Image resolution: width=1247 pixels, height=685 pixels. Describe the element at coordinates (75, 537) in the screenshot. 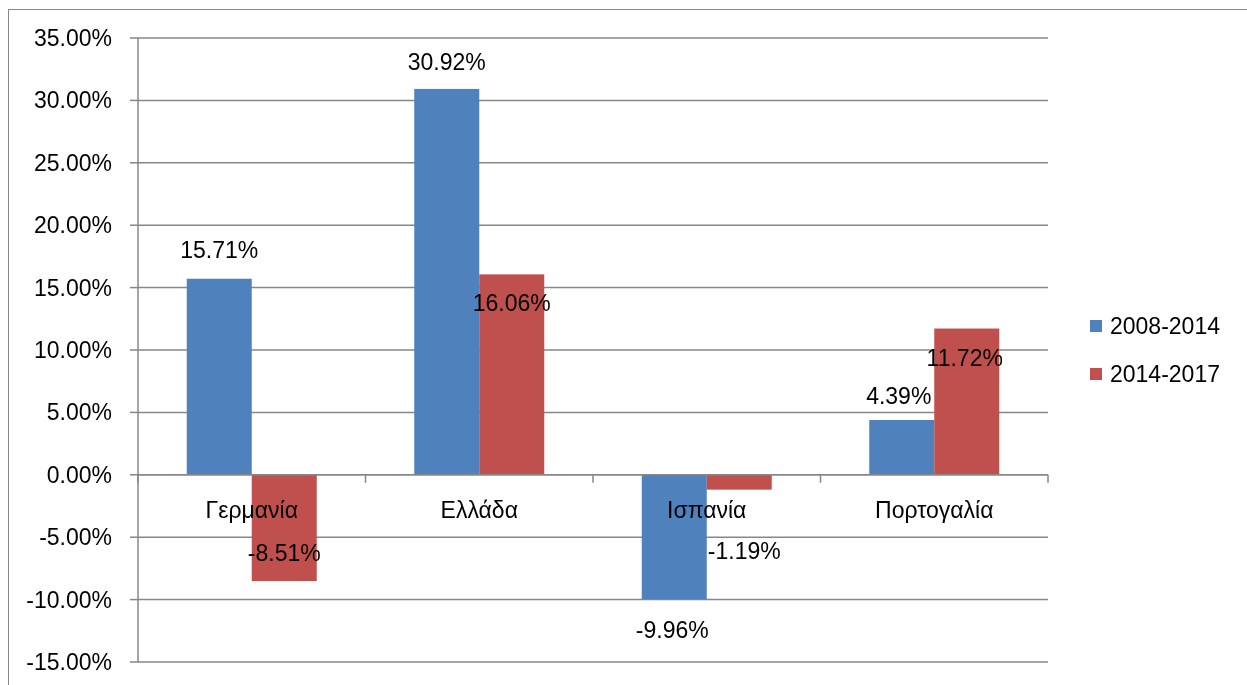

I see `y-tick-label: -5.00%` at that location.